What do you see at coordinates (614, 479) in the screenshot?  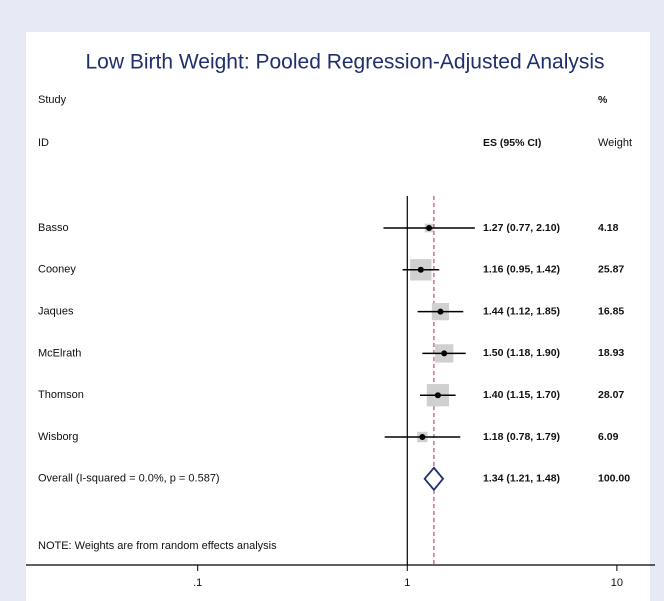 I see `overall-weight-label: 100.00` at bounding box center [614, 479].